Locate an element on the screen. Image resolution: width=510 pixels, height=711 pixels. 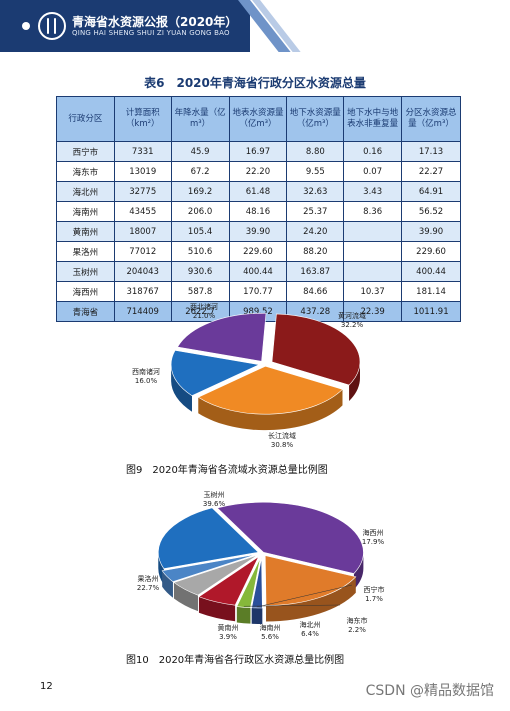
table-cell: 3.43 is located at coordinates (373, 191).